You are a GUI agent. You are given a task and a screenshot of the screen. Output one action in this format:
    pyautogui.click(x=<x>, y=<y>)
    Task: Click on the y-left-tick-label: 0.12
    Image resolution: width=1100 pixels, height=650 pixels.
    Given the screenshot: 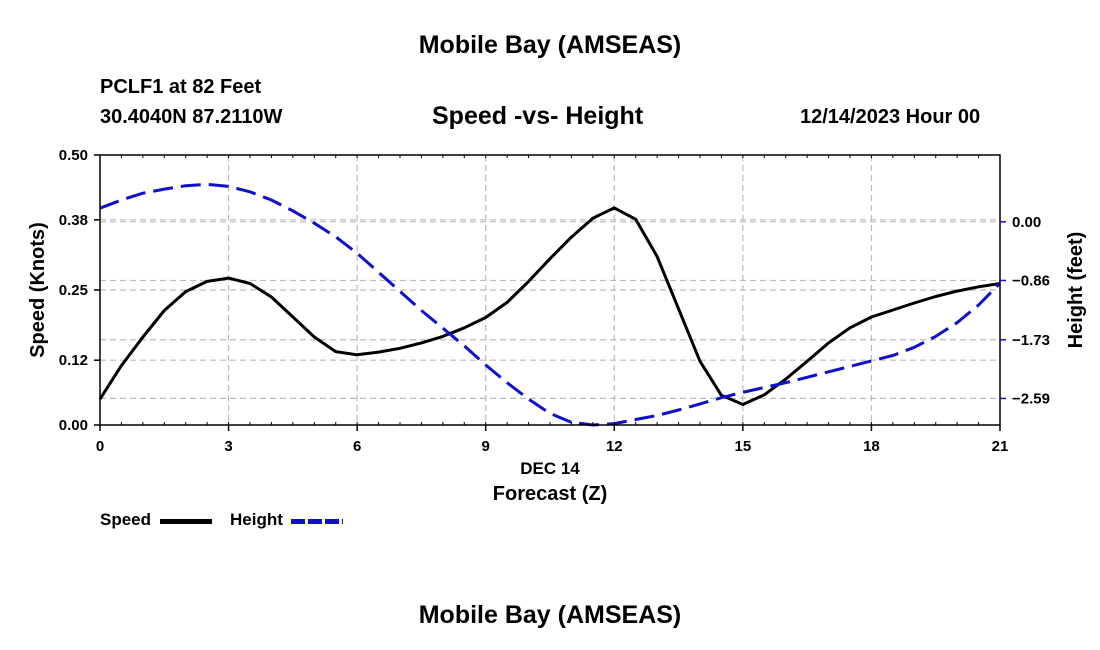 What is the action you would take?
    pyautogui.click(x=73, y=360)
    